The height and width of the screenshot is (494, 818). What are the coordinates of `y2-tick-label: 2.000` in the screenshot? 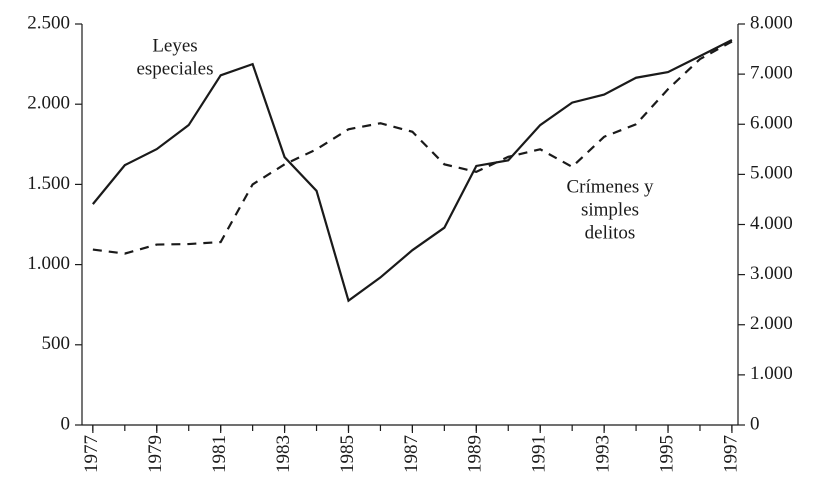 It's located at (771, 323).